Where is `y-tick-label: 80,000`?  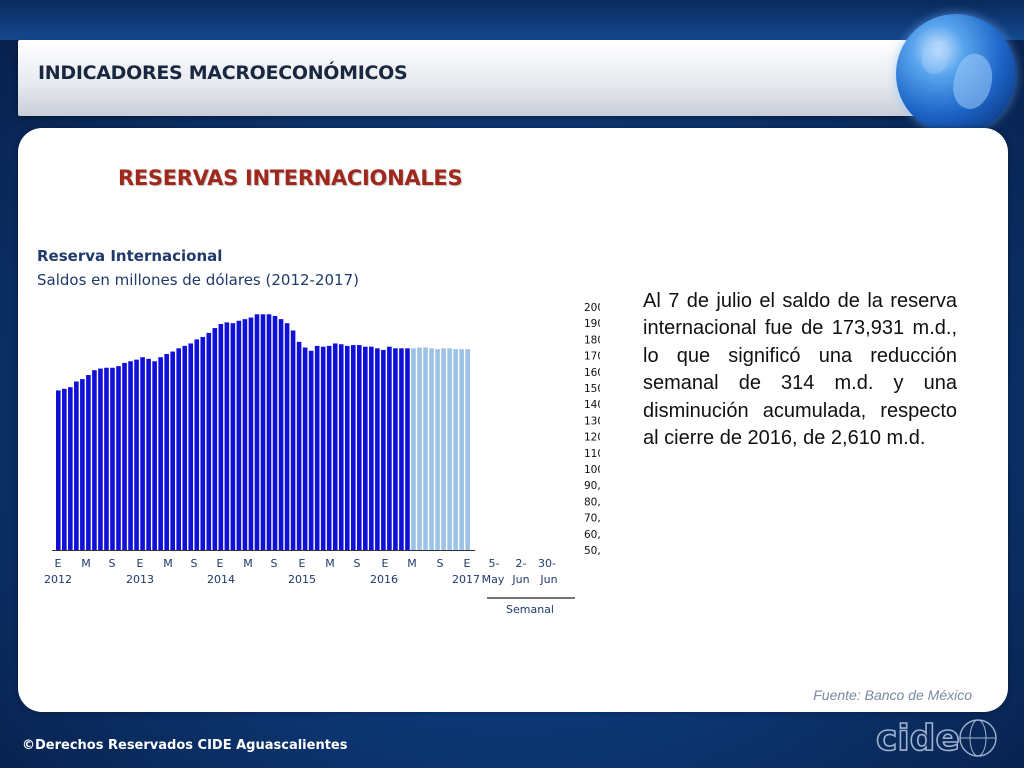
y-tick-label: 80,000 is located at coordinates (592, 502).